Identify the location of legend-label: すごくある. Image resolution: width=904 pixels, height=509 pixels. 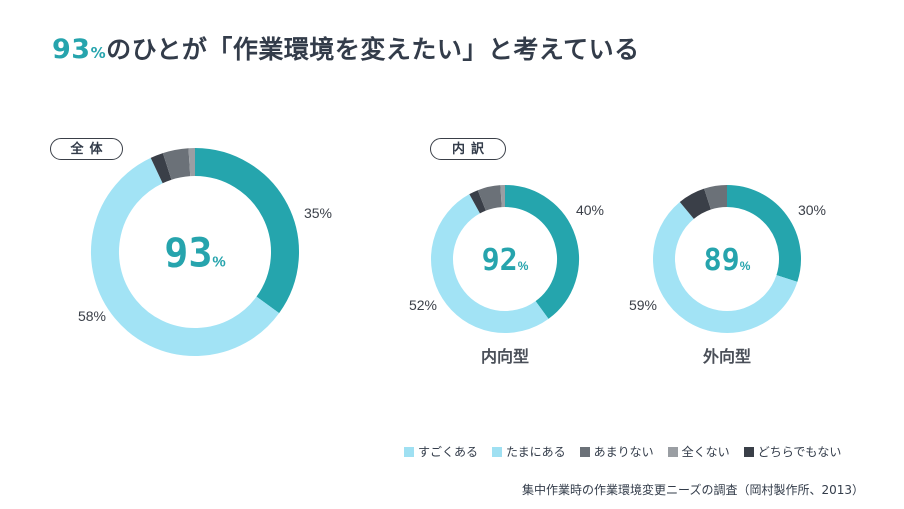
(448, 452).